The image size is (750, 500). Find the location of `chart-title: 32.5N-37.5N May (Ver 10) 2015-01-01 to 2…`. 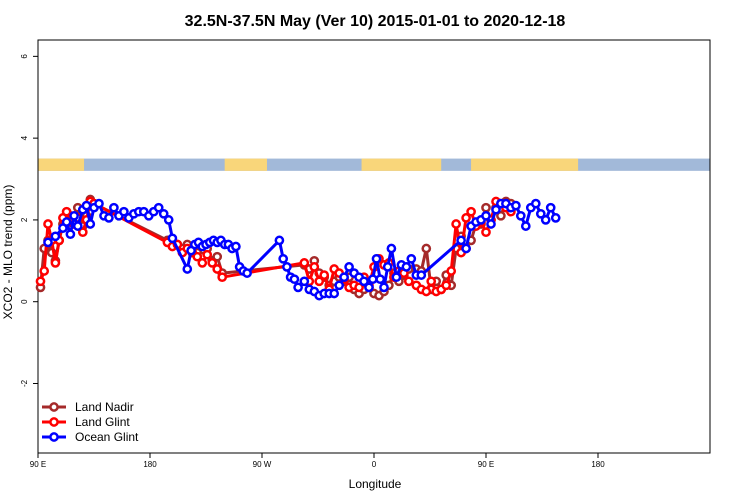

chart-title: 32.5N-37.5N May (Ver 10) 2015-01-01 to 2… is located at coordinates (375, 21).